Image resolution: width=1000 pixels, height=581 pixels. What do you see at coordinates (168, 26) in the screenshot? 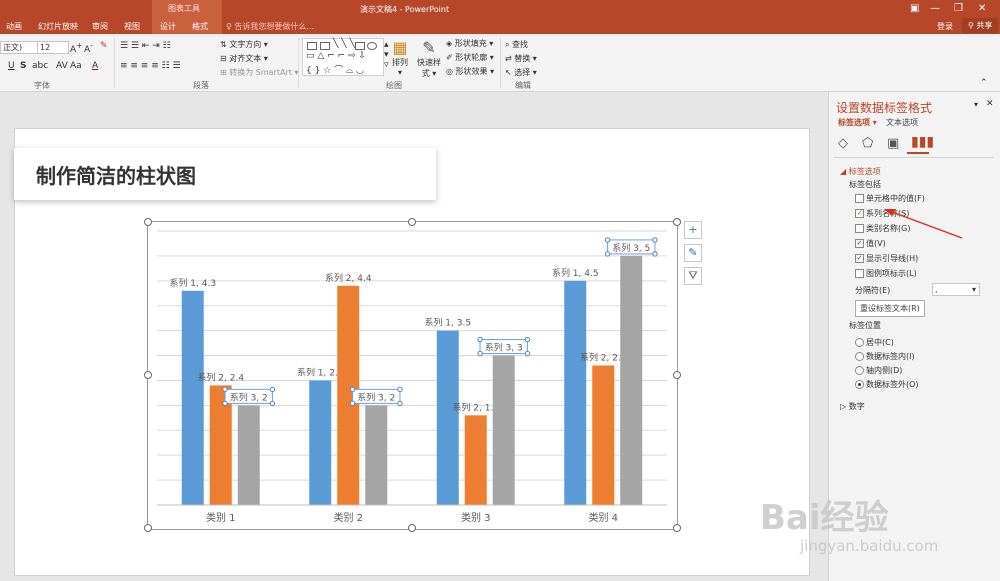
I see `tab-design: 设计` at bounding box center [168, 26].